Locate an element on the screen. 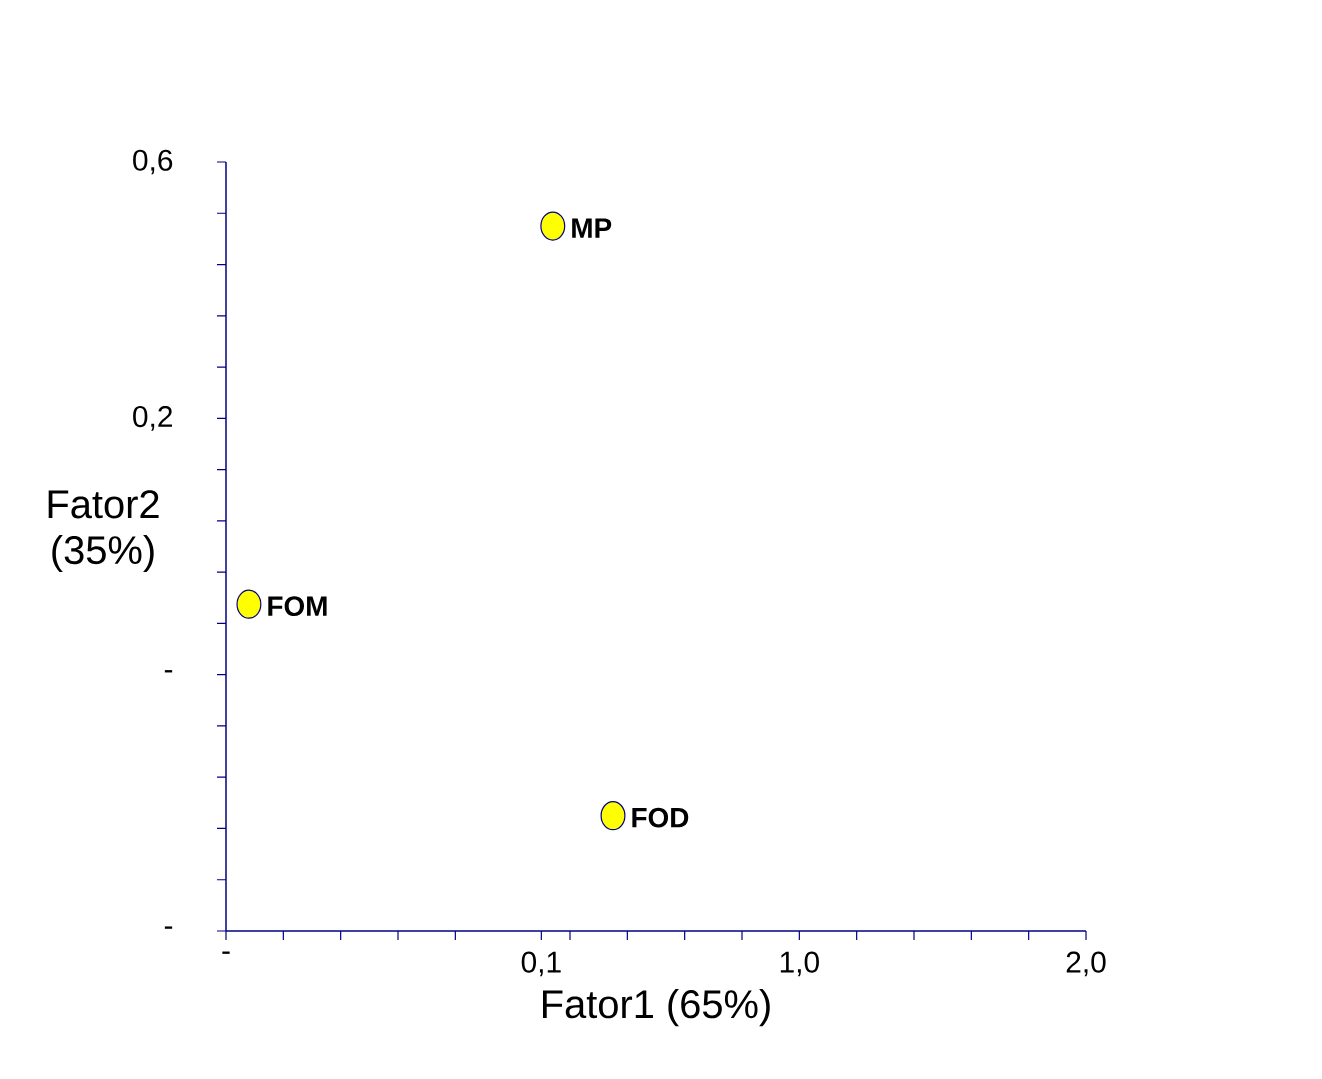 This screenshot has width=1322, height=1079. y-axis-title: Fator2 (35%) is located at coordinates (103, 531).